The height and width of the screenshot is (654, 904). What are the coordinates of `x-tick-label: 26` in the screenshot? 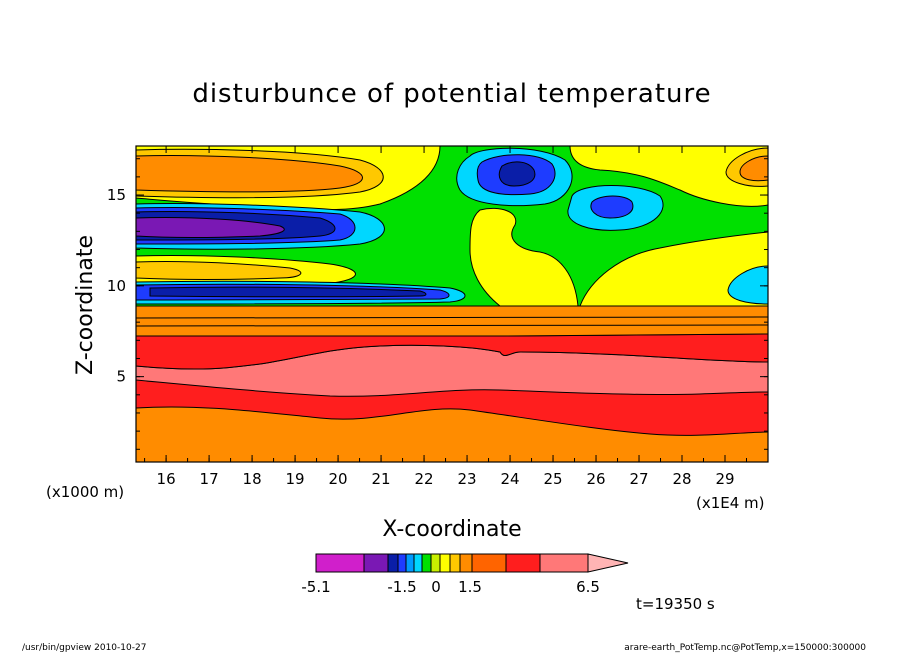 It's located at (595, 479).